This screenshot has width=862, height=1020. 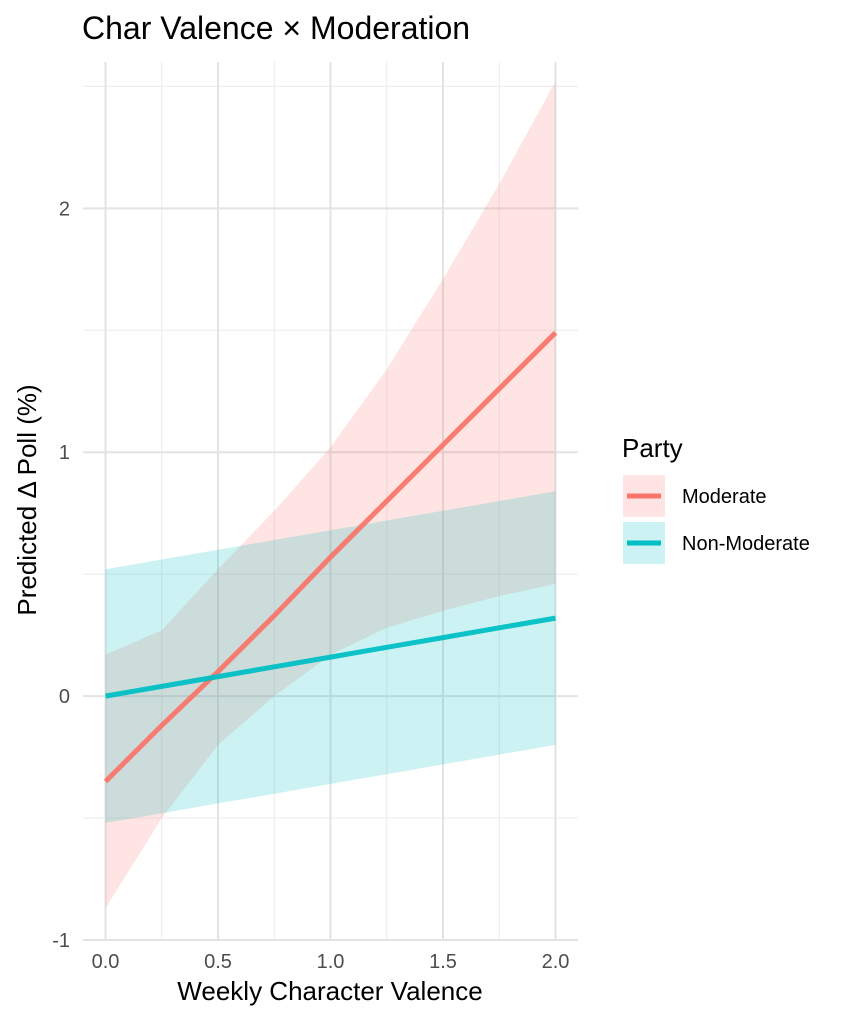 I want to click on x-tick-label: 0.0, so click(x=106, y=962).